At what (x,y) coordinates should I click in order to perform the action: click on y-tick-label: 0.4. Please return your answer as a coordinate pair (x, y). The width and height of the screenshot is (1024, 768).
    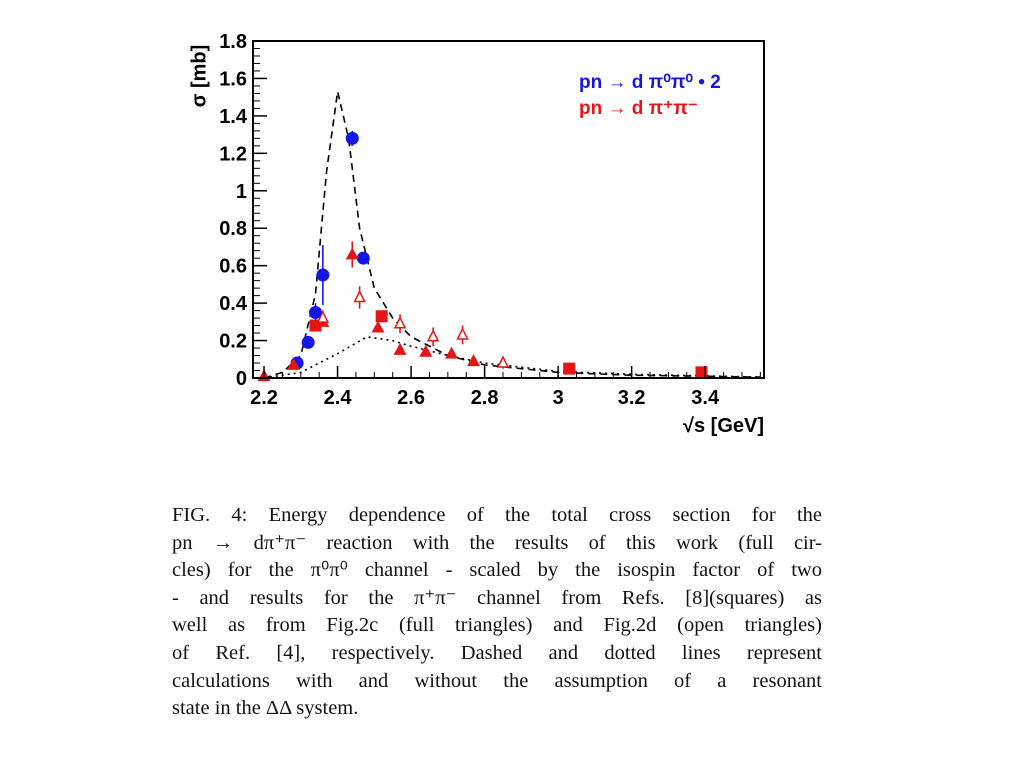
    Looking at the image, I should click on (233, 304).